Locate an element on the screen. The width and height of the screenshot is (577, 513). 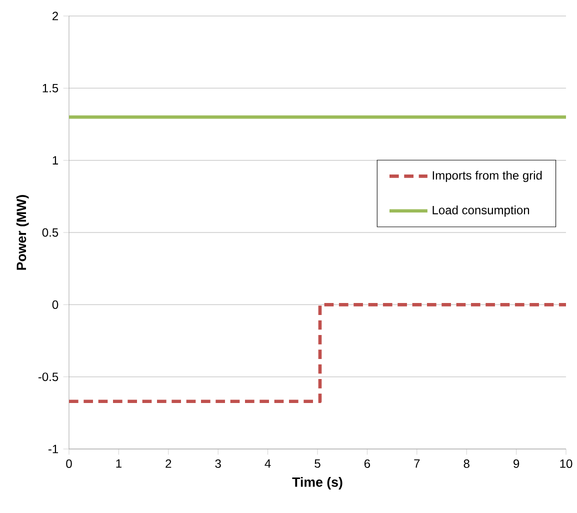
legend-label: Load consumption is located at coordinates (481, 211).